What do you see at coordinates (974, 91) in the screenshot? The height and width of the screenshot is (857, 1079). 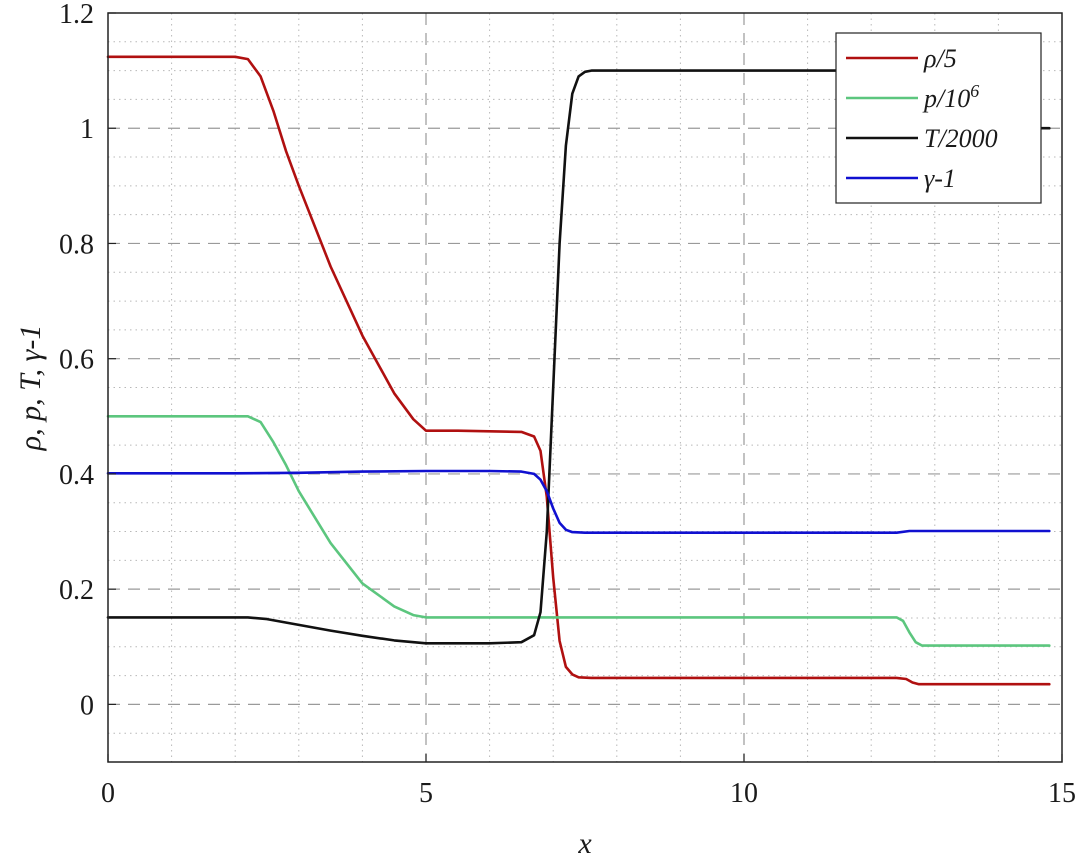 I see `legend-superscript: 6` at bounding box center [974, 91].